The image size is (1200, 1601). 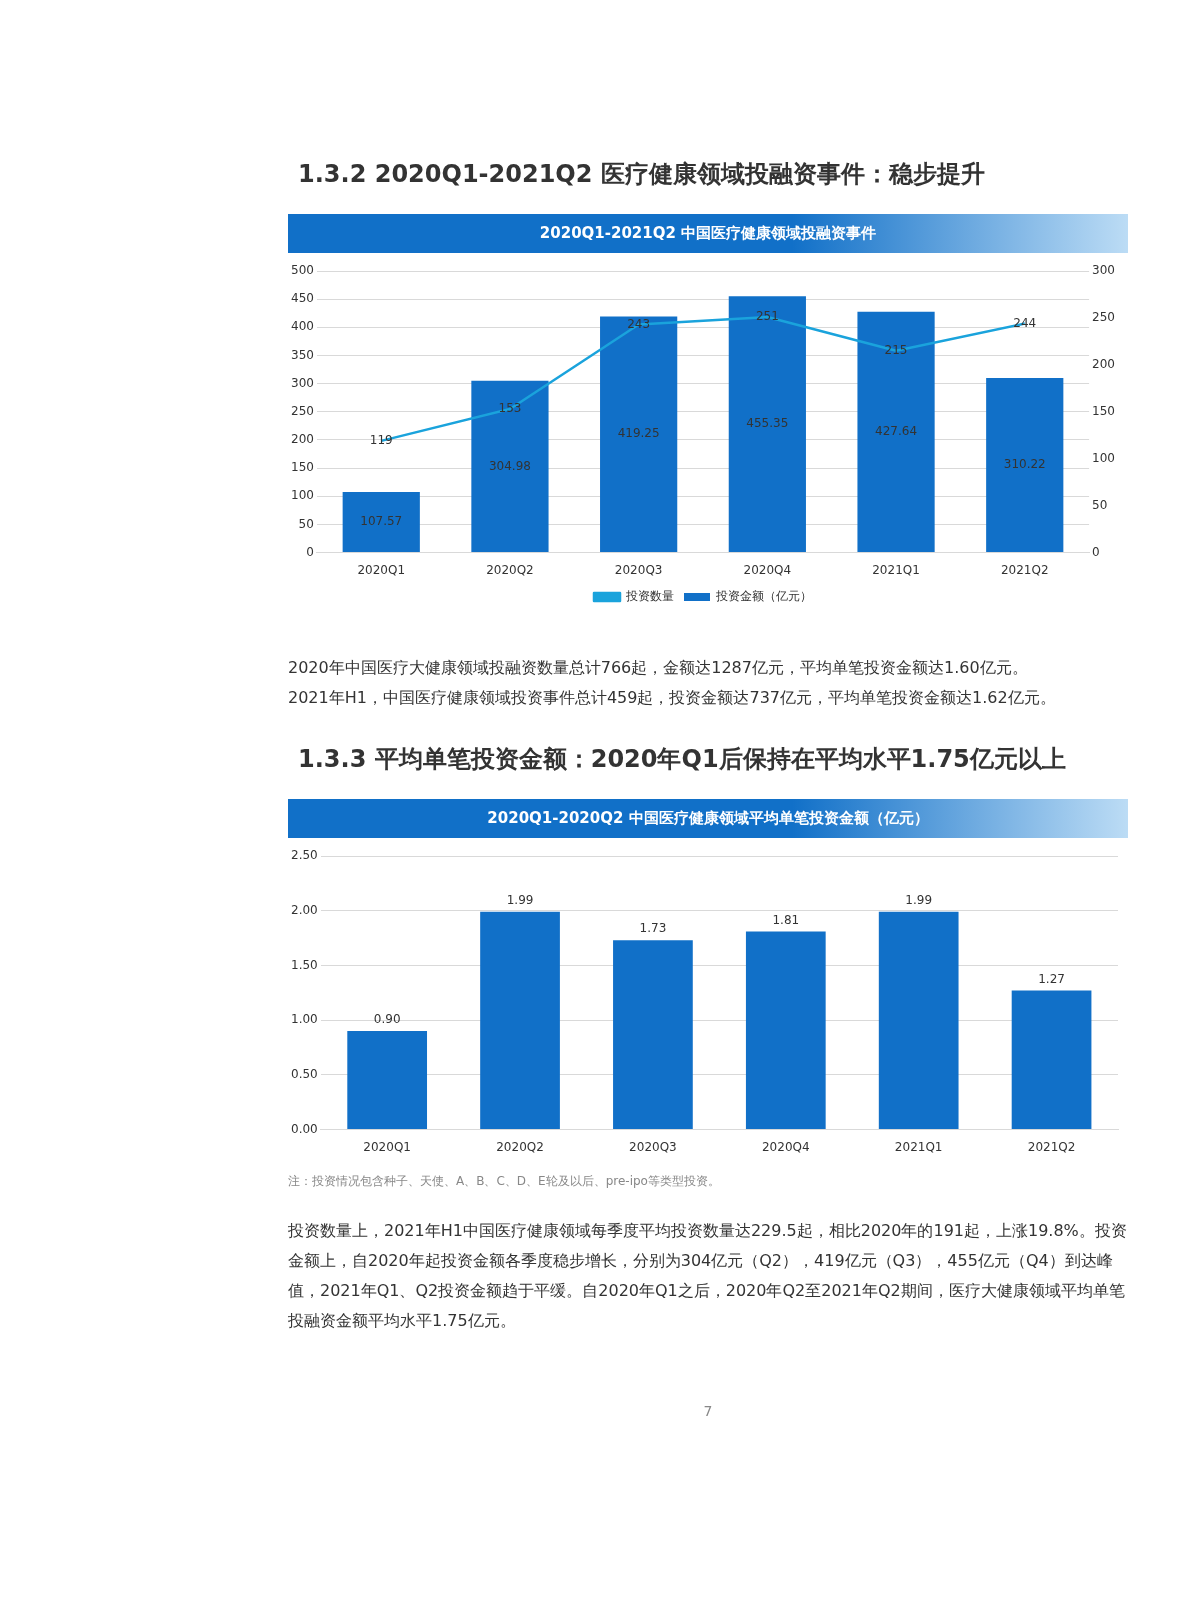 I want to click on y-tick-label: 1.50, so click(x=304, y=964).